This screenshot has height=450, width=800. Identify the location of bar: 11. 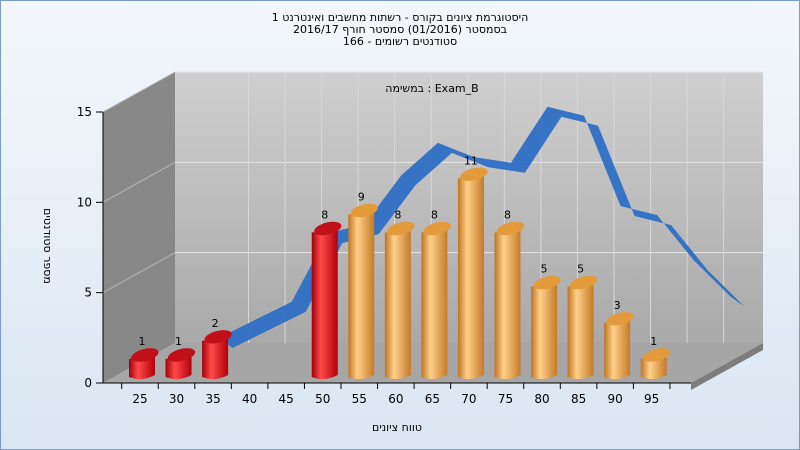
(472, 267).